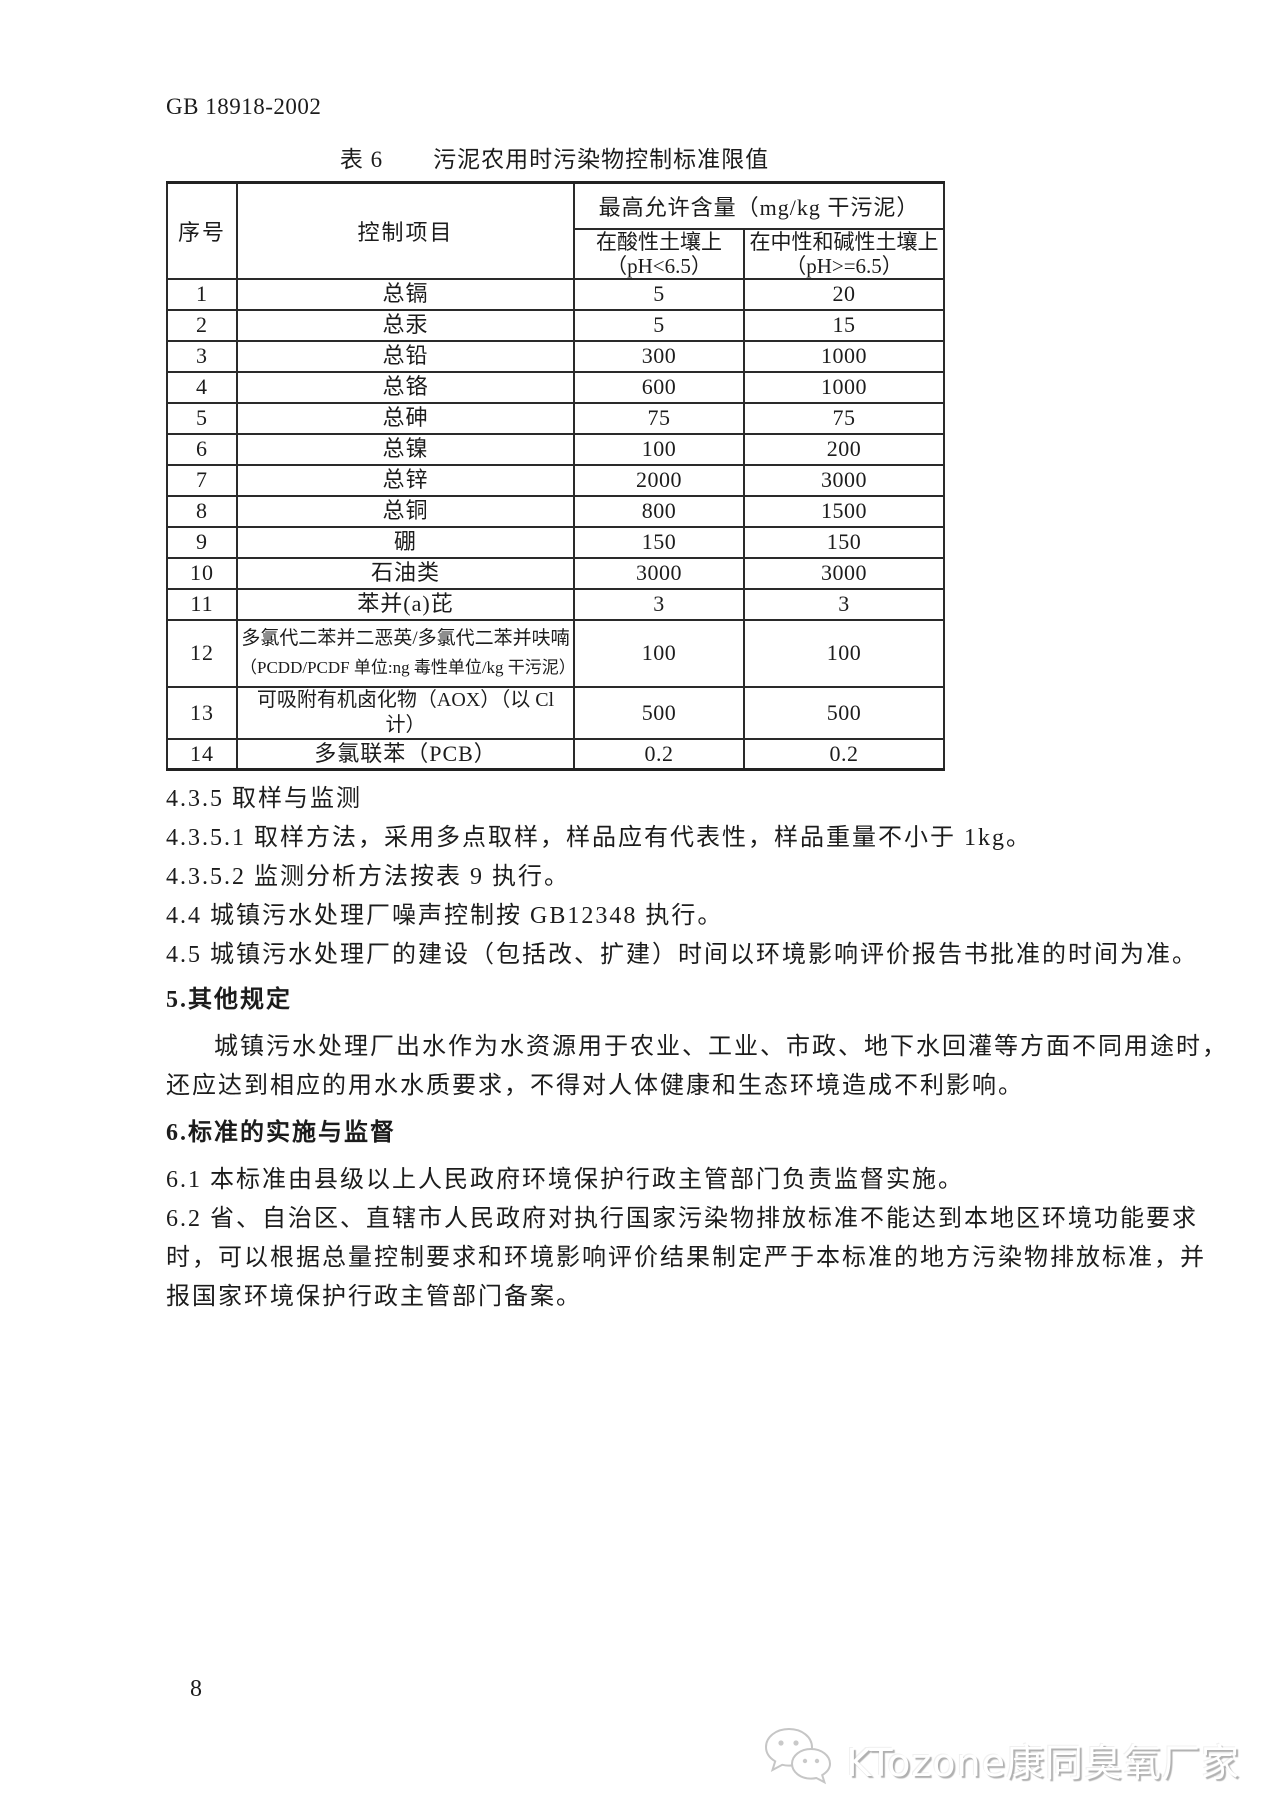  What do you see at coordinates (659, 604) in the screenshot?
I see `cell-acid-limit: 3` at bounding box center [659, 604].